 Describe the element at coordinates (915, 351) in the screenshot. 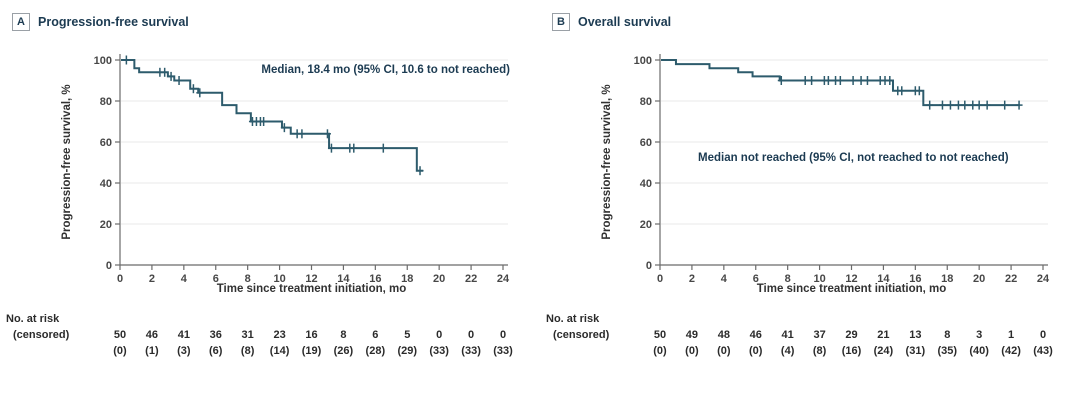

I see `censored-count: (31)` at that location.